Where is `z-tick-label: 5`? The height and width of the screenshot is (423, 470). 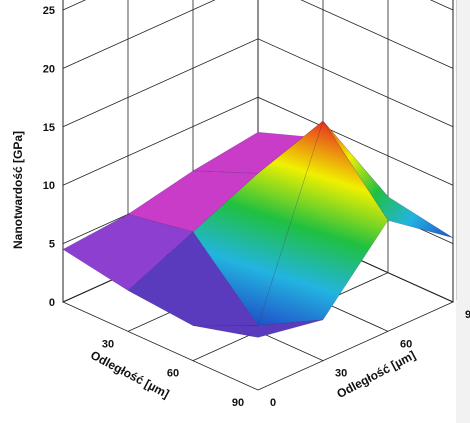 z-tick-label: 5 is located at coordinates (52, 245).